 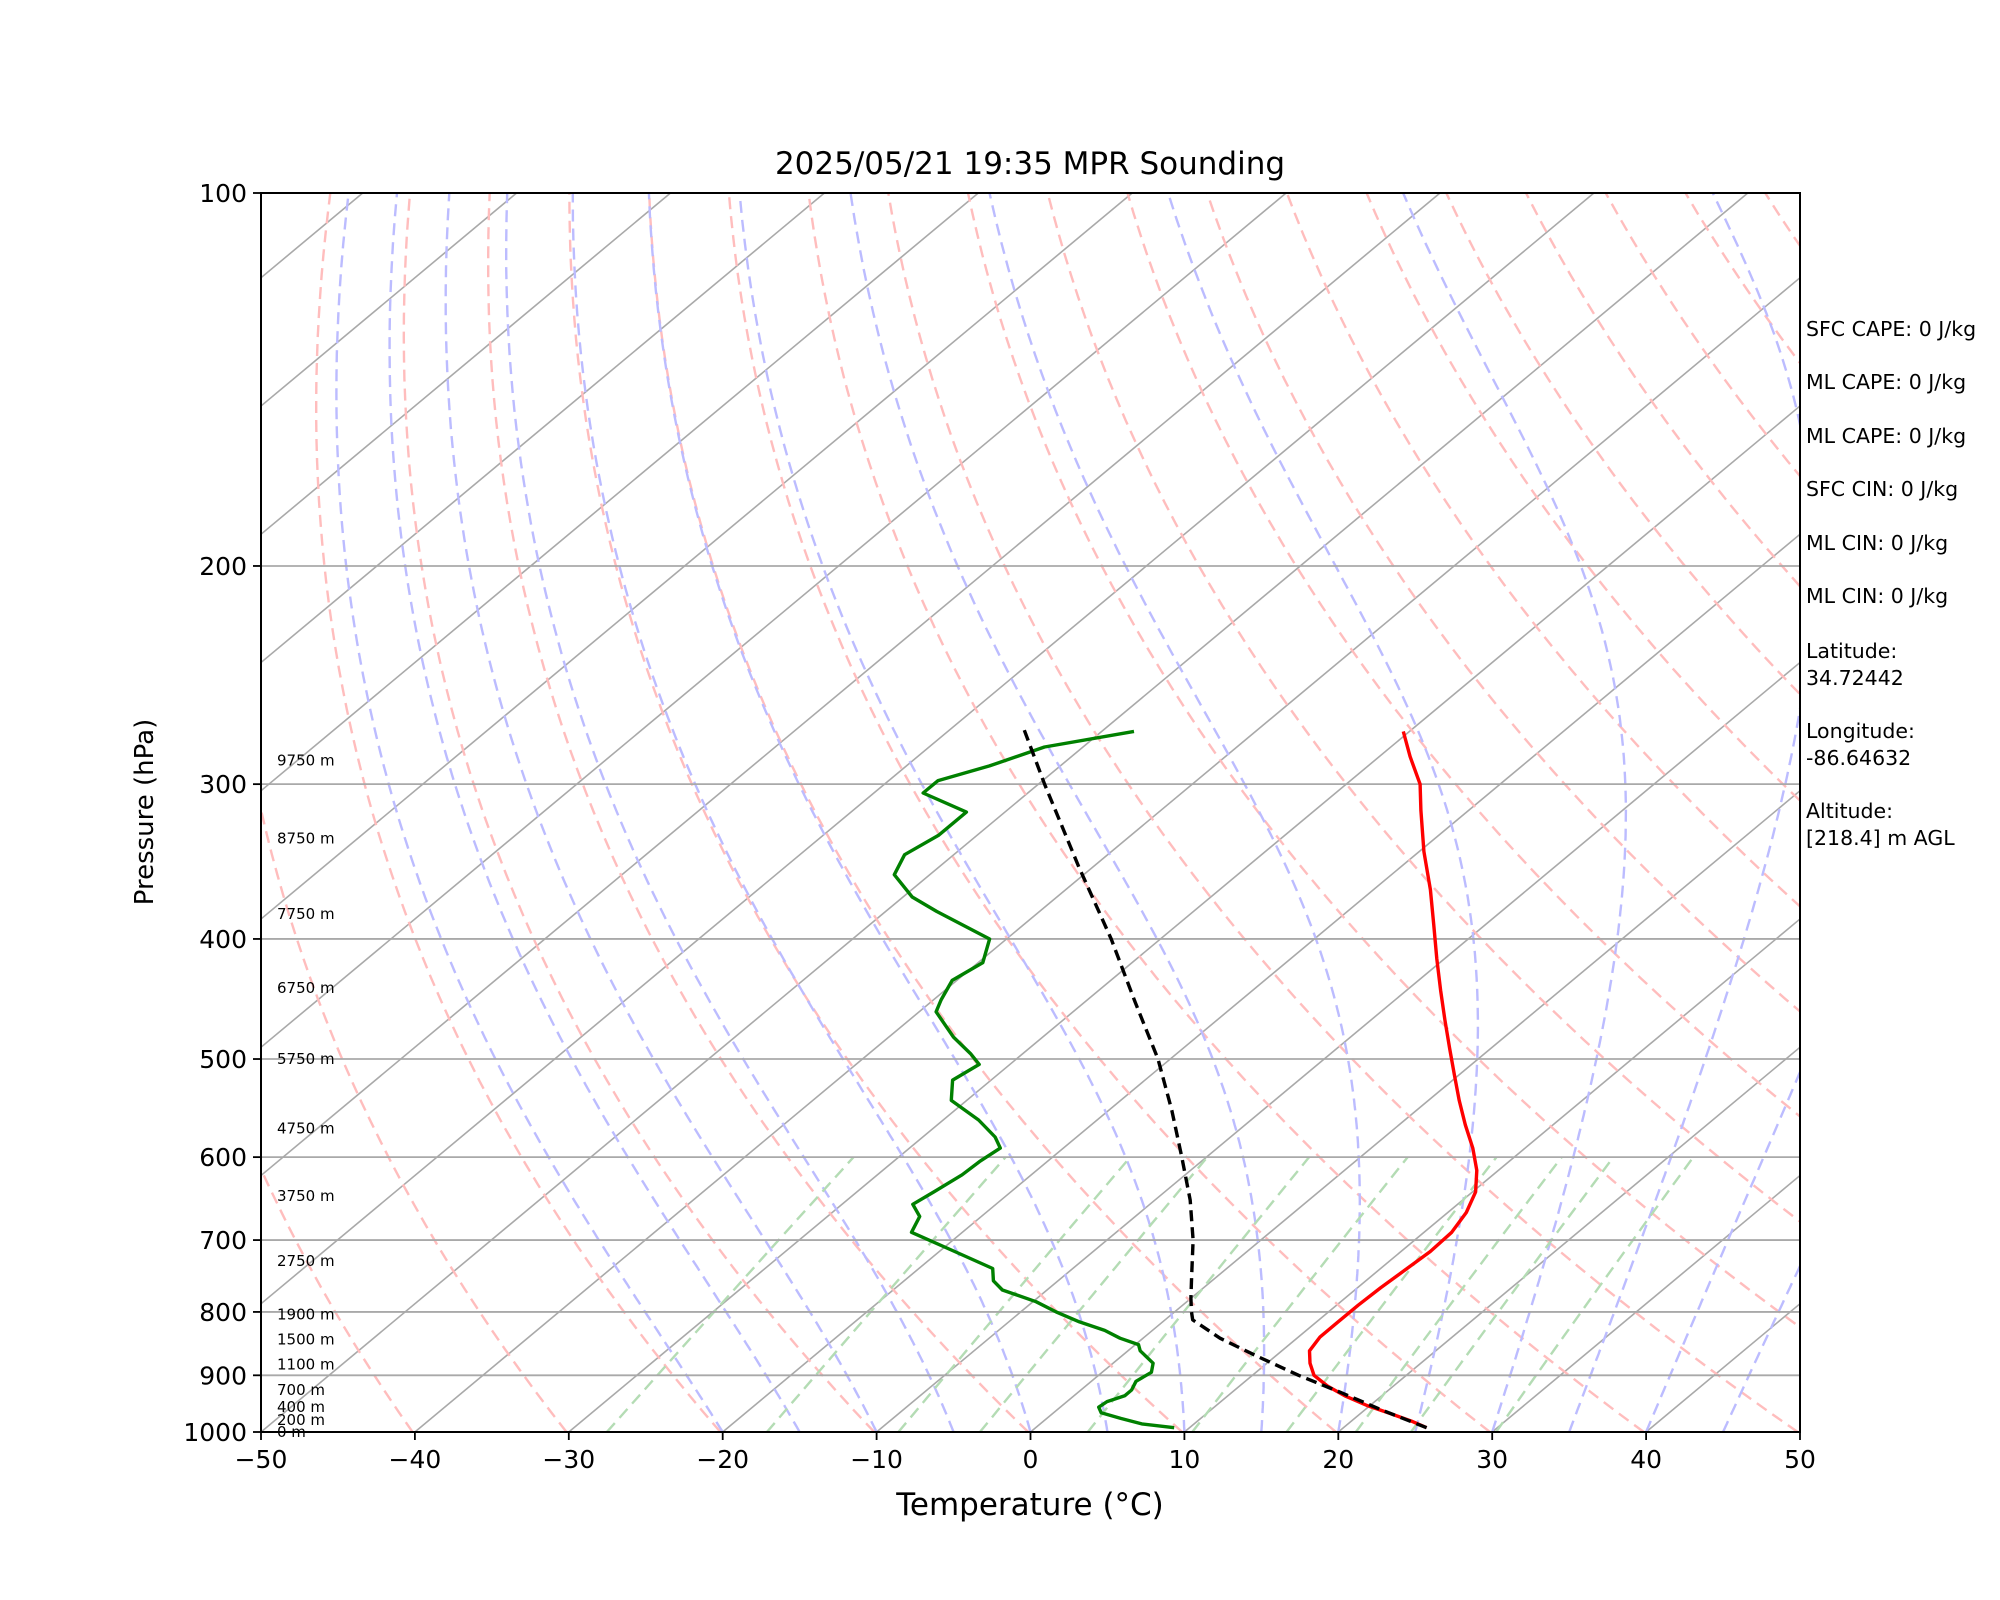 What do you see at coordinates (722, 1459) in the screenshot?
I see `x-tick-label: −20` at bounding box center [722, 1459].